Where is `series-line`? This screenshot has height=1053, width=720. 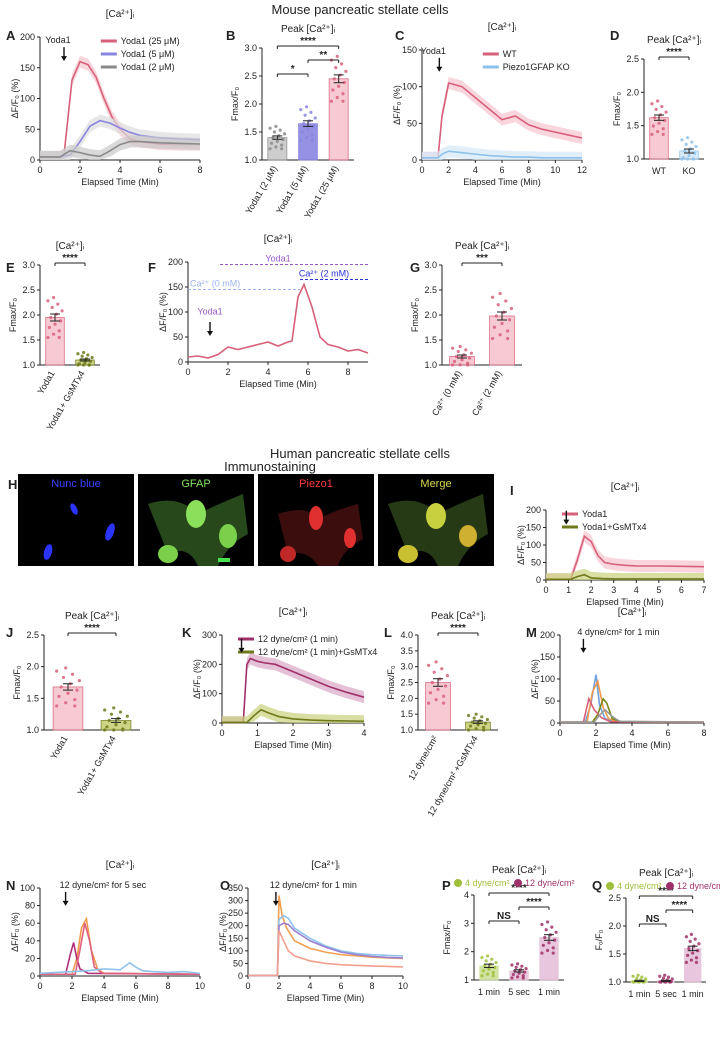
series-line is located at coordinates (632, 698).